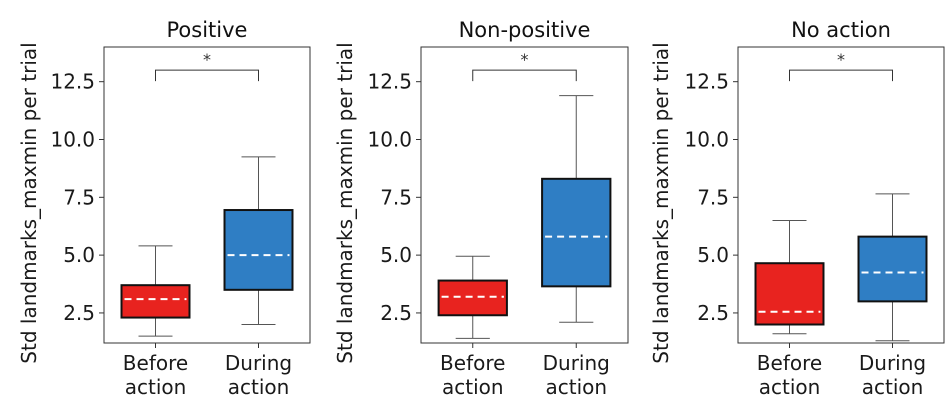 The height and width of the screenshot is (405, 948). What do you see at coordinates (207, 30) in the screenshot?
I see `panel-title: Positive` at bounding box center [207, 30].